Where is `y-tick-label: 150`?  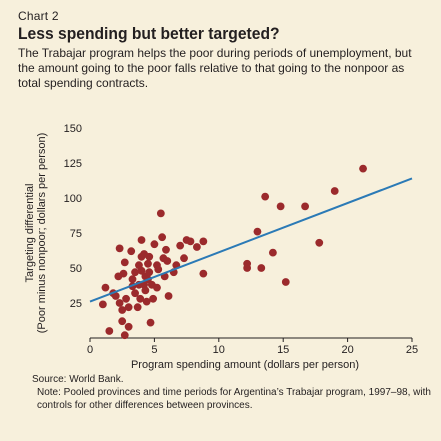 y-tick-label: 150 is located at coordinates (73, 129).